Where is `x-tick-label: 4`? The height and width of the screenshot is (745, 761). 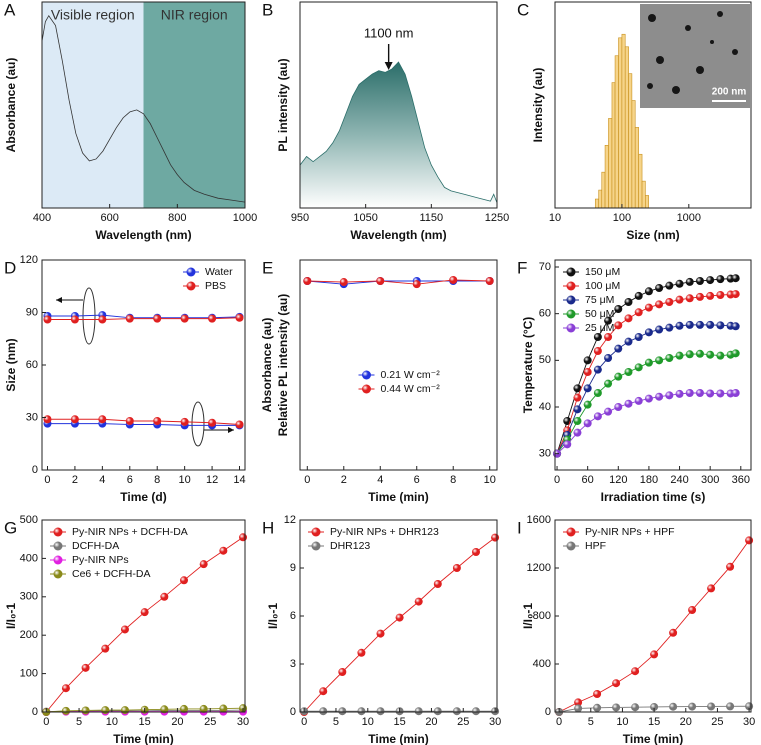 x-tick-label: 4 is located at coordinates (380, 480).